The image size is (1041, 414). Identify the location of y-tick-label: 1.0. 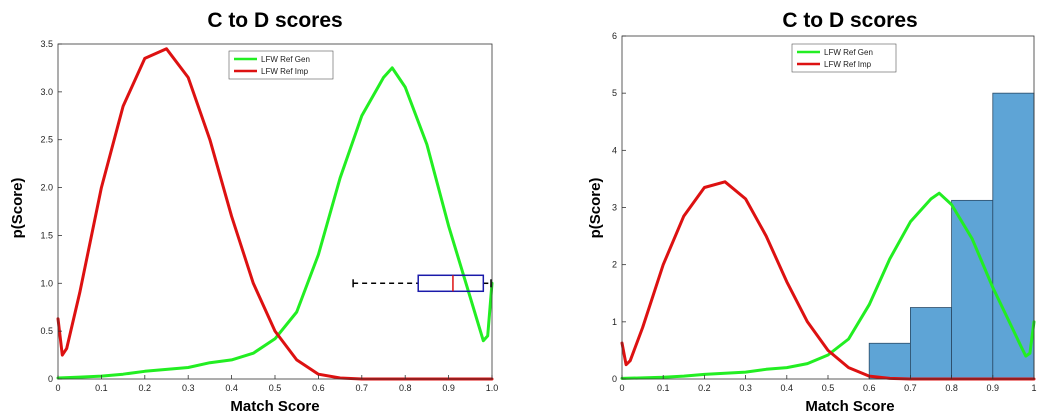
(46, 283).